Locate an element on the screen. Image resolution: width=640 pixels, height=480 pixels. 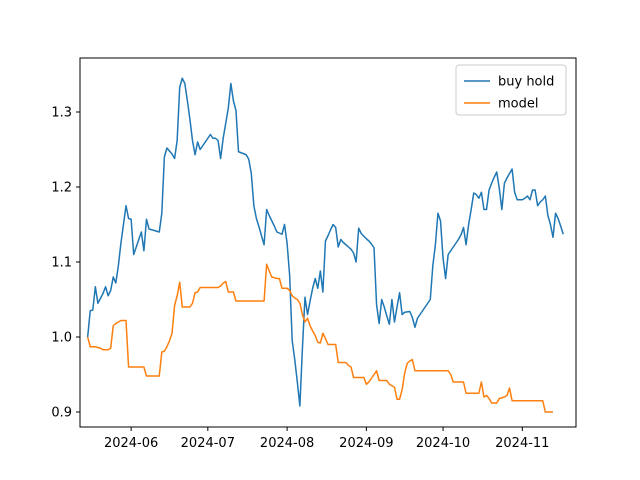
y-axis: 0.9 1.0 1.1 1.2 1.3 is located at coordinates (65, 263).